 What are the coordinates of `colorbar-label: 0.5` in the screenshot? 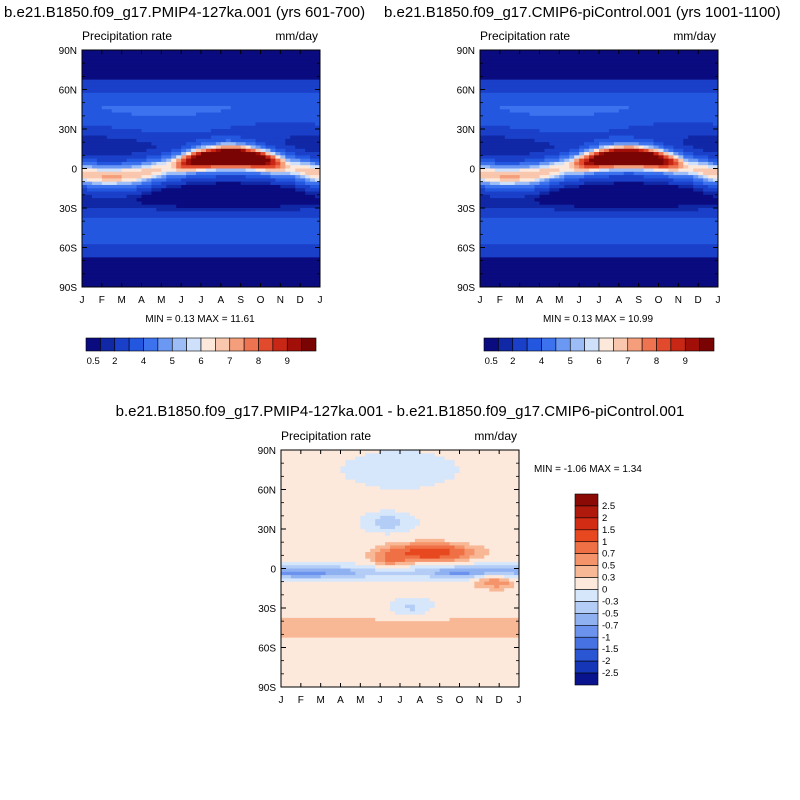 It's located at (608, 566).